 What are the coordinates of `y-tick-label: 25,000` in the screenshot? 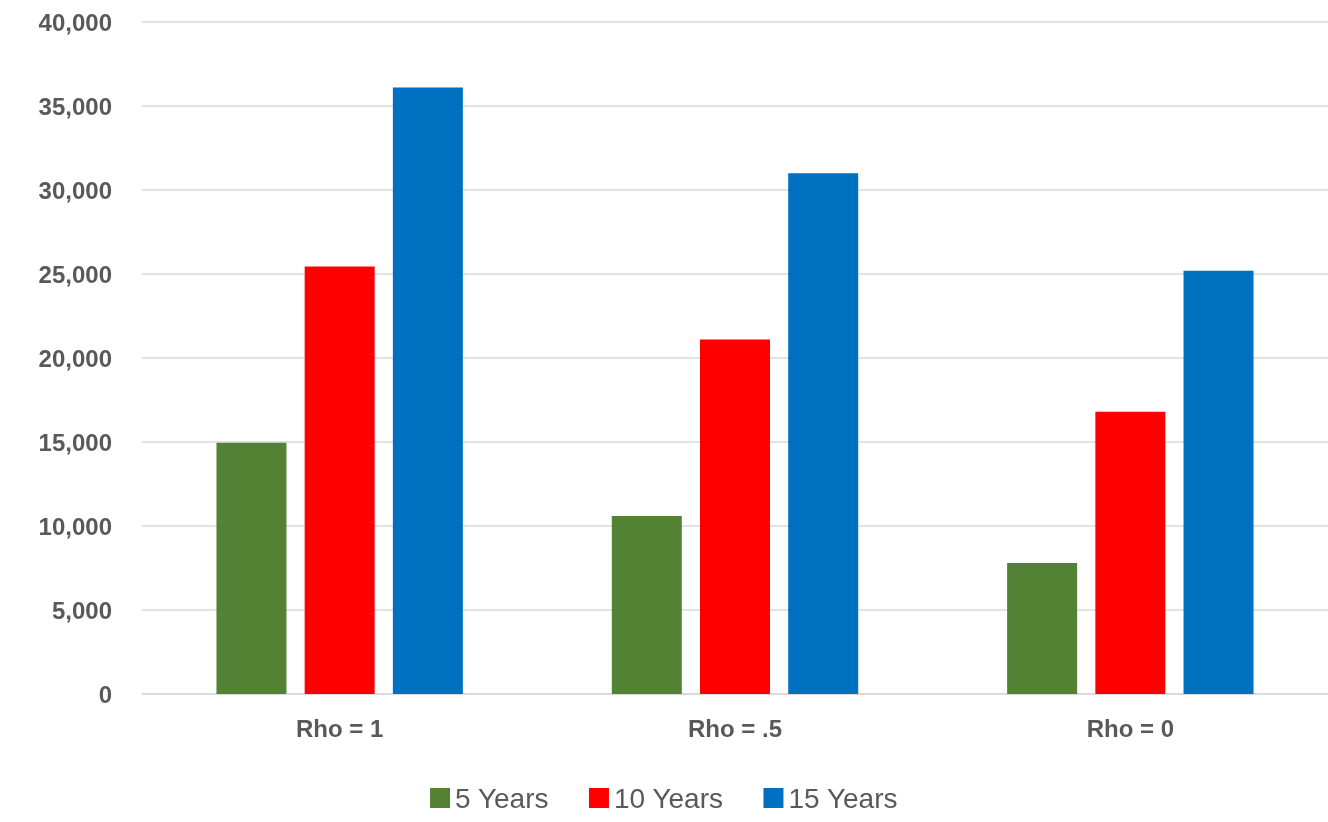 It's located at (75, 274).